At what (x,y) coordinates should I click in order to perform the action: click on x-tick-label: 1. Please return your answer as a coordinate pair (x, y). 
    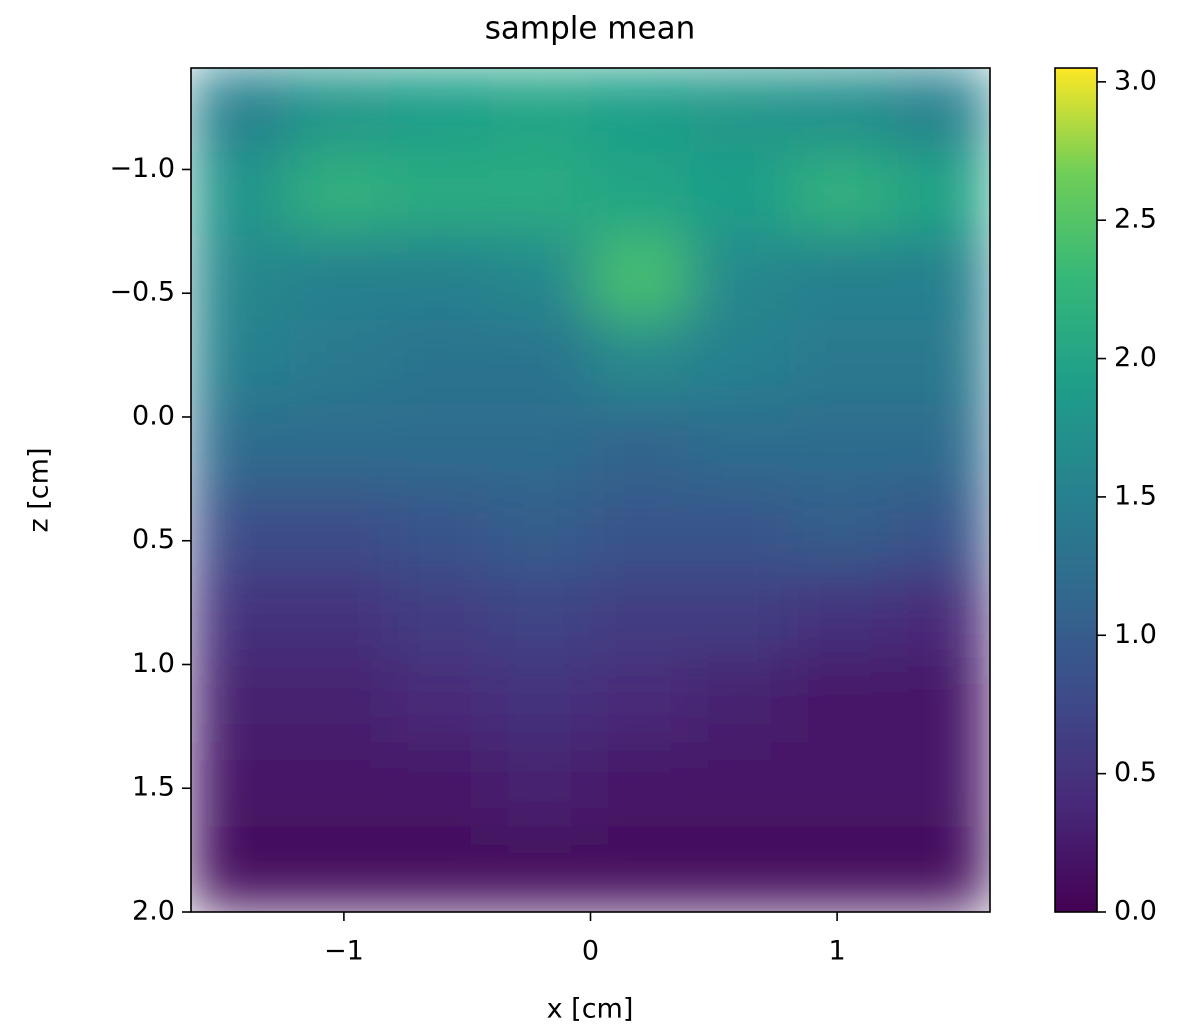
    Looking at the image, I should click on (837, 951).